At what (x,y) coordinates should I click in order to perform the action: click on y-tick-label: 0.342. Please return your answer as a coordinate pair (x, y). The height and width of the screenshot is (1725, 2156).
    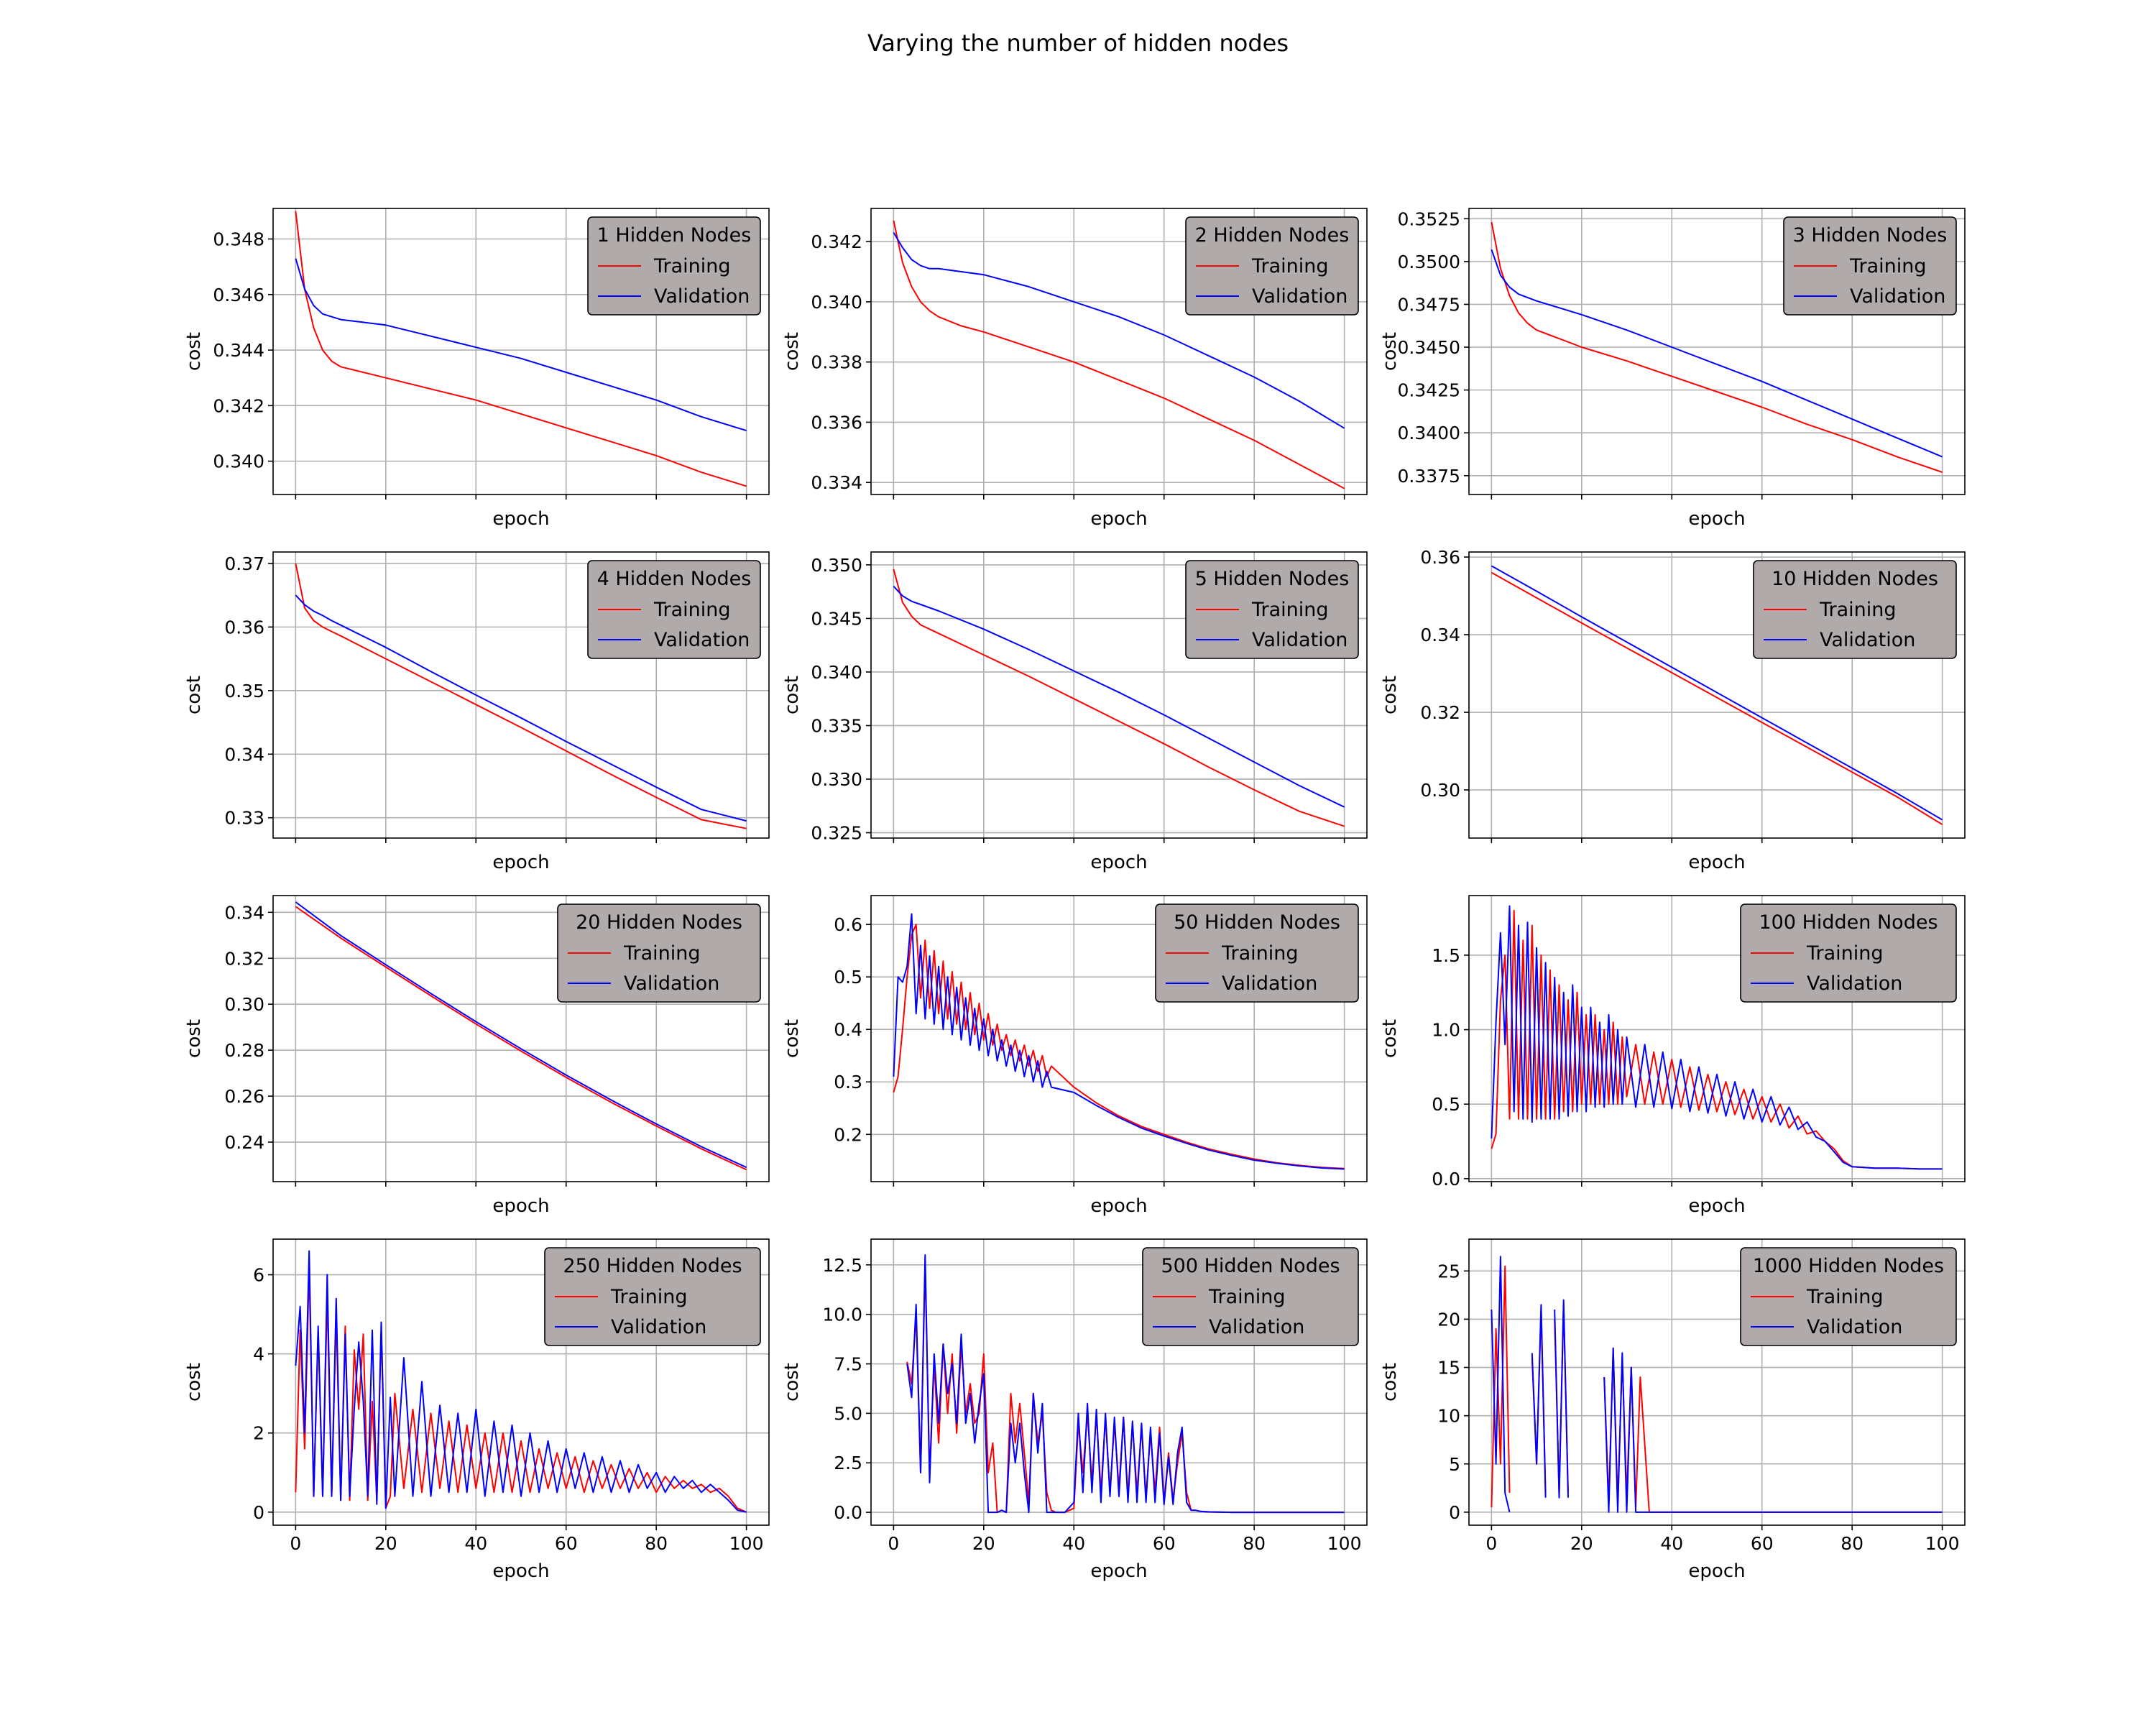
    Looking at the image, I should click on (238, 405).